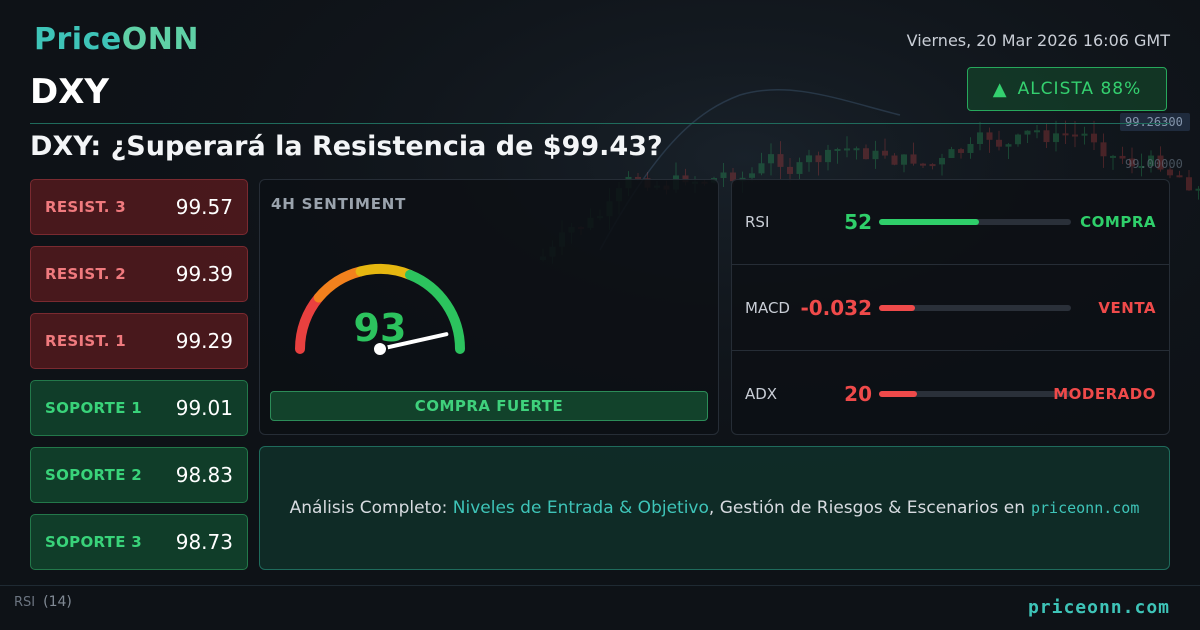  Describe the element at coordinates (1085, 508) in the screenshot. I see `cta-site-link: priceonn.com` at that location.